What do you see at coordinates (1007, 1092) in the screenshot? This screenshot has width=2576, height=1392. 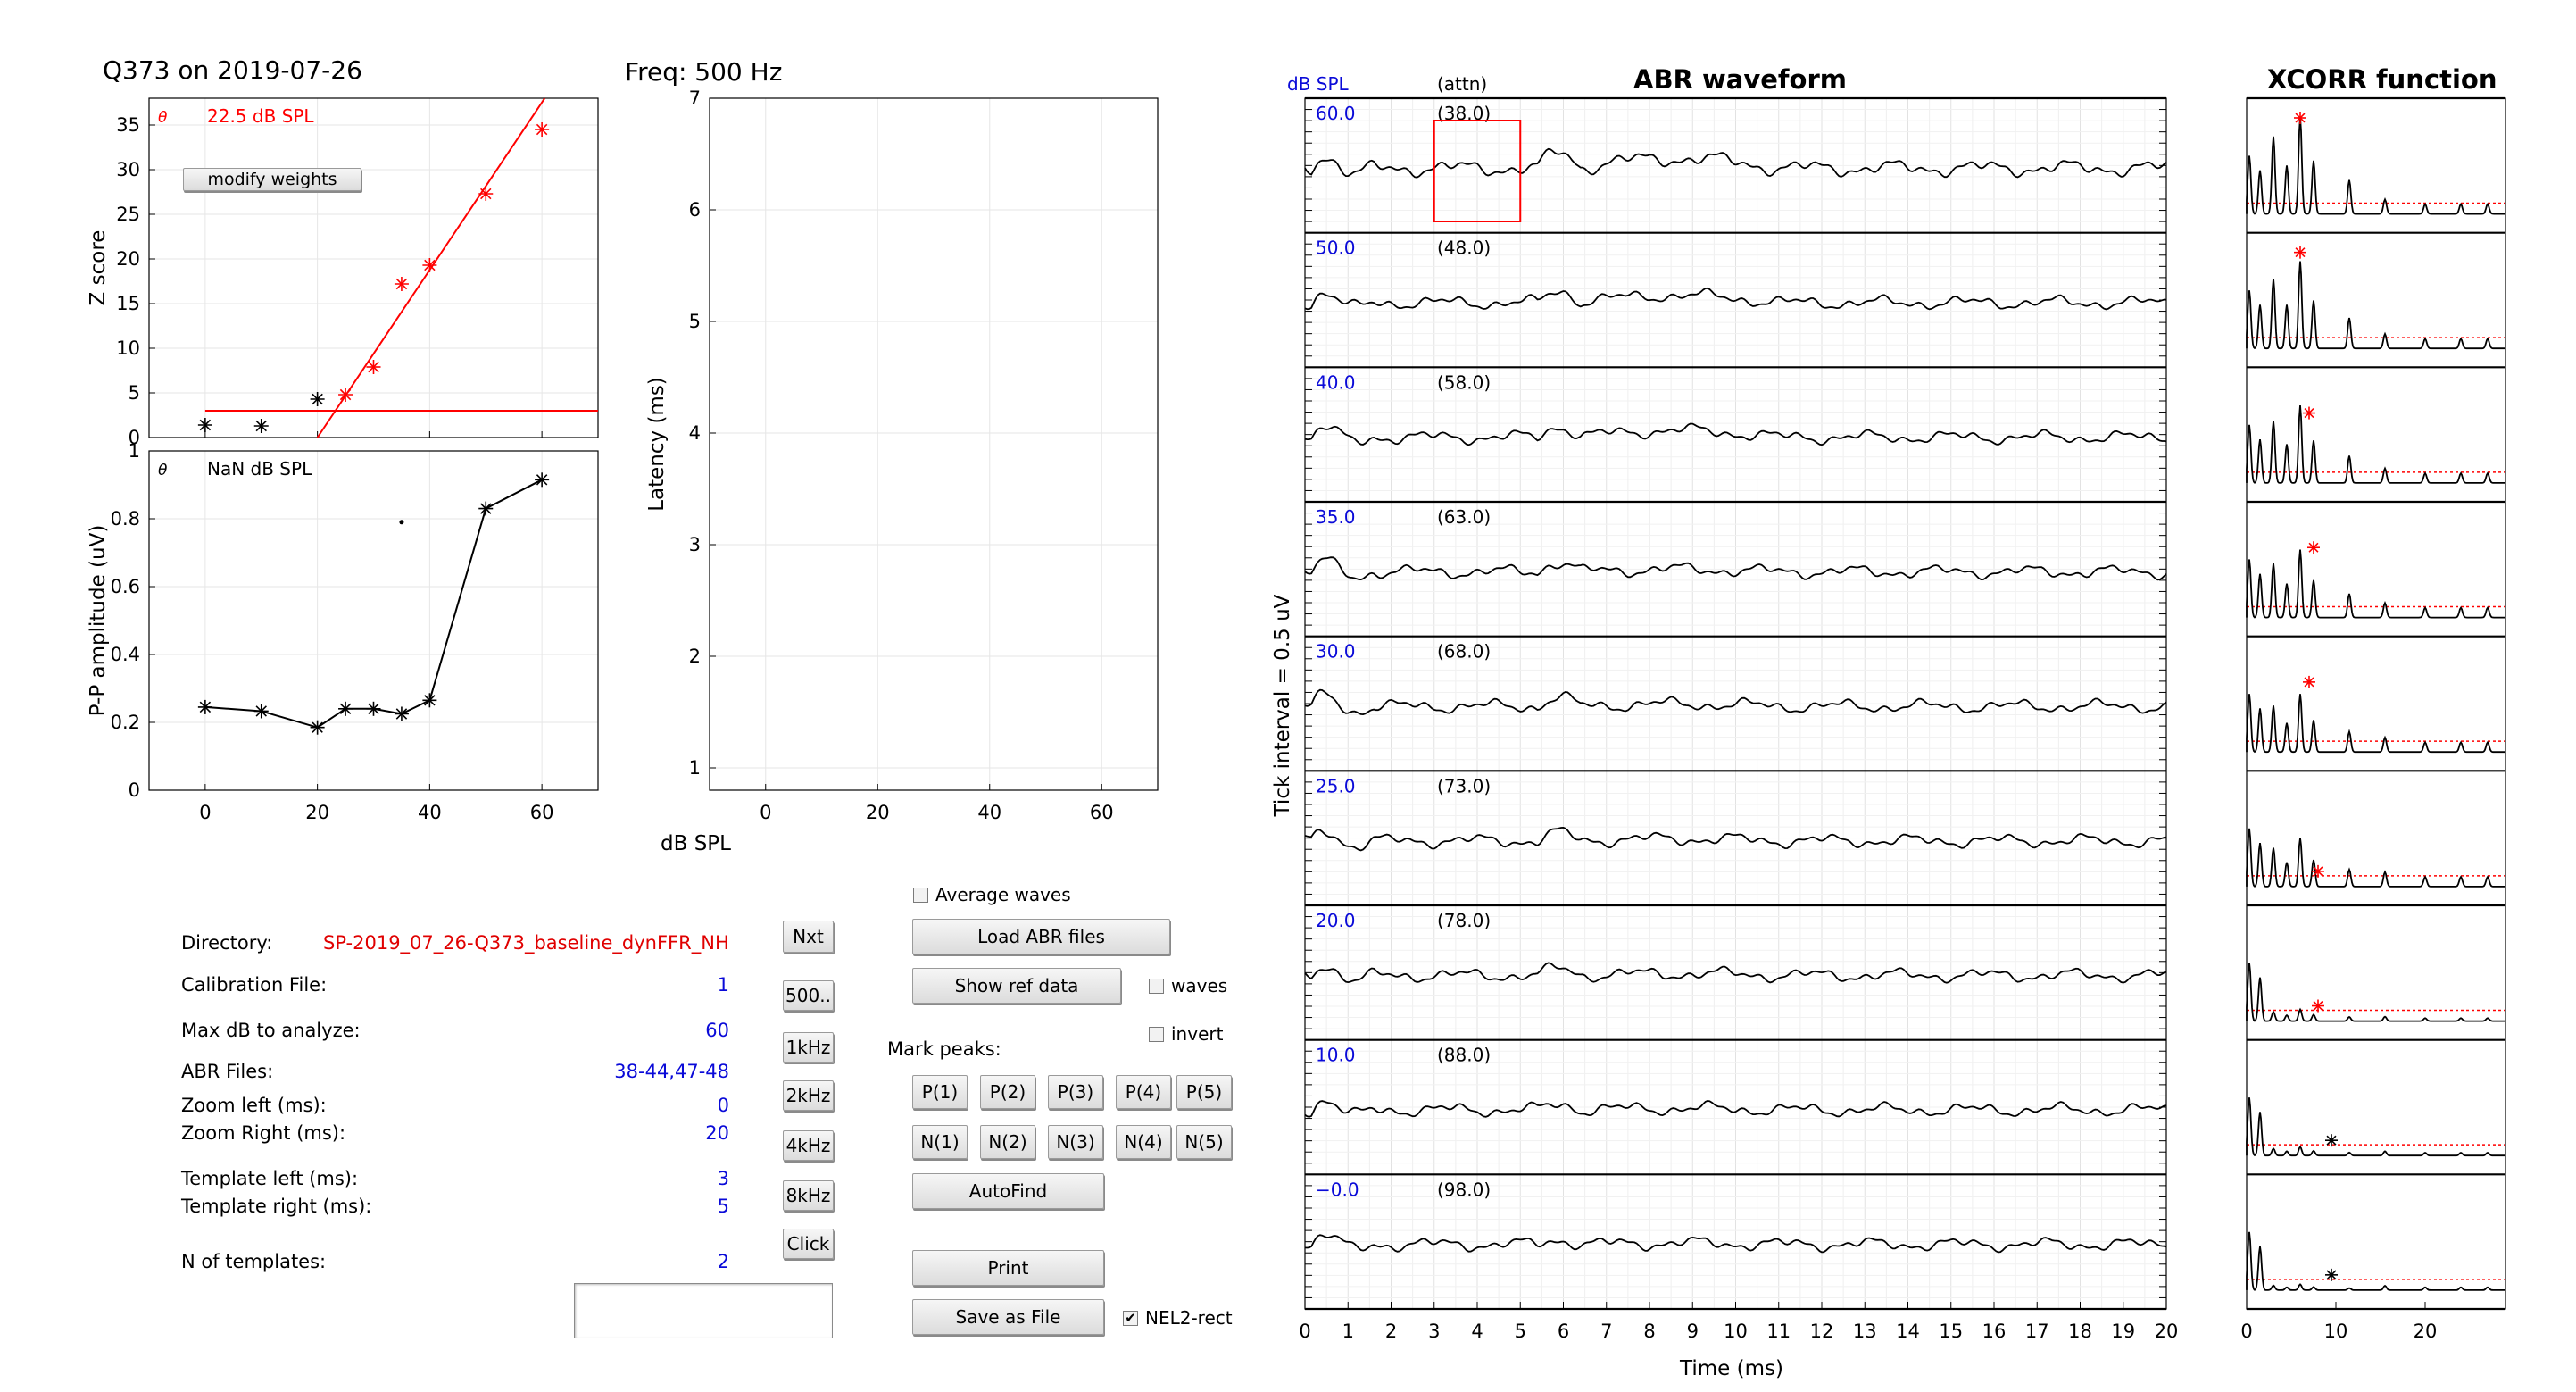 I see `peak-p2-button: P(2)` at bounding box center [1007, 1092].